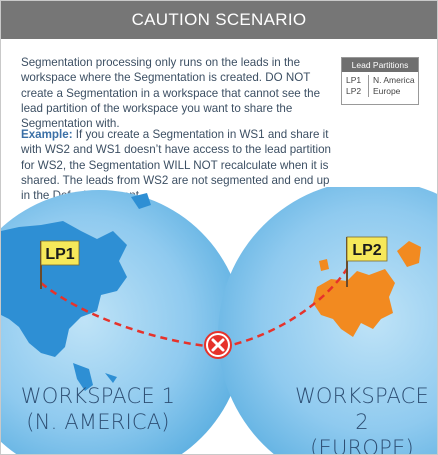  I want to click on legend-code-lp1: LP1, so click(354, 80).